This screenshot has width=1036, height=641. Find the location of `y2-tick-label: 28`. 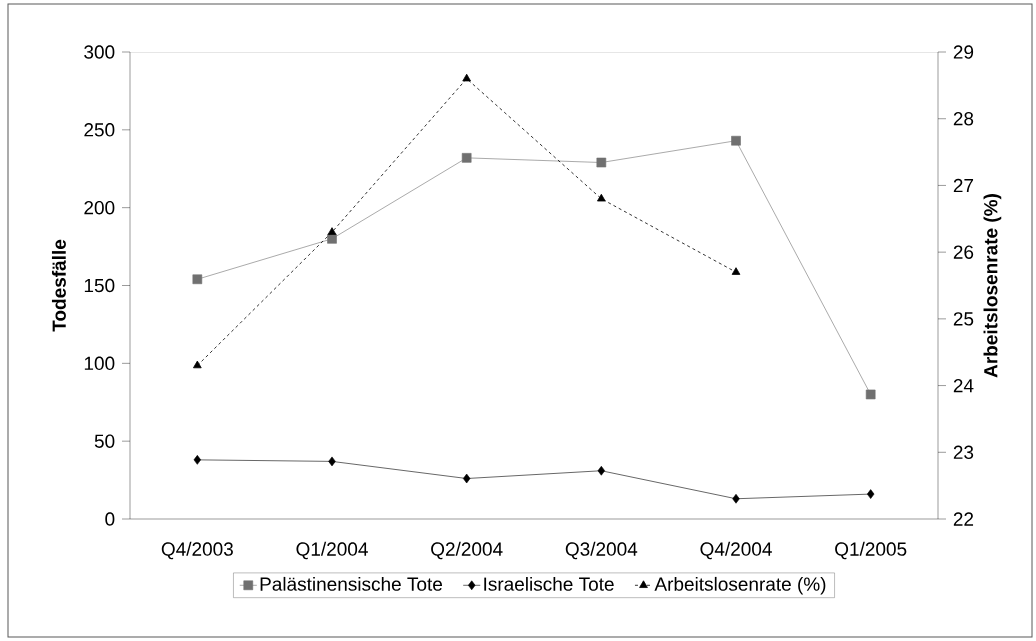

y2-tick-label: 28 is located at coordinates (963, 118).